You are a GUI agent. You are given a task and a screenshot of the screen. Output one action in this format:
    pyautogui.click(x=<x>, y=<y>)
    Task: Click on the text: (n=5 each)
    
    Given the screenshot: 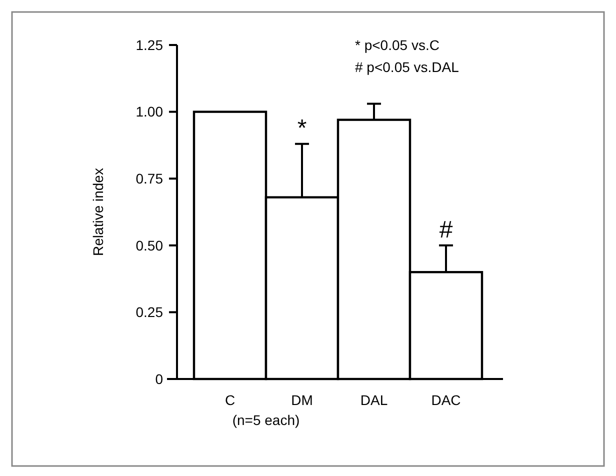 What is the action you would take?
    pyautogui.click(x=266, y=420)
    